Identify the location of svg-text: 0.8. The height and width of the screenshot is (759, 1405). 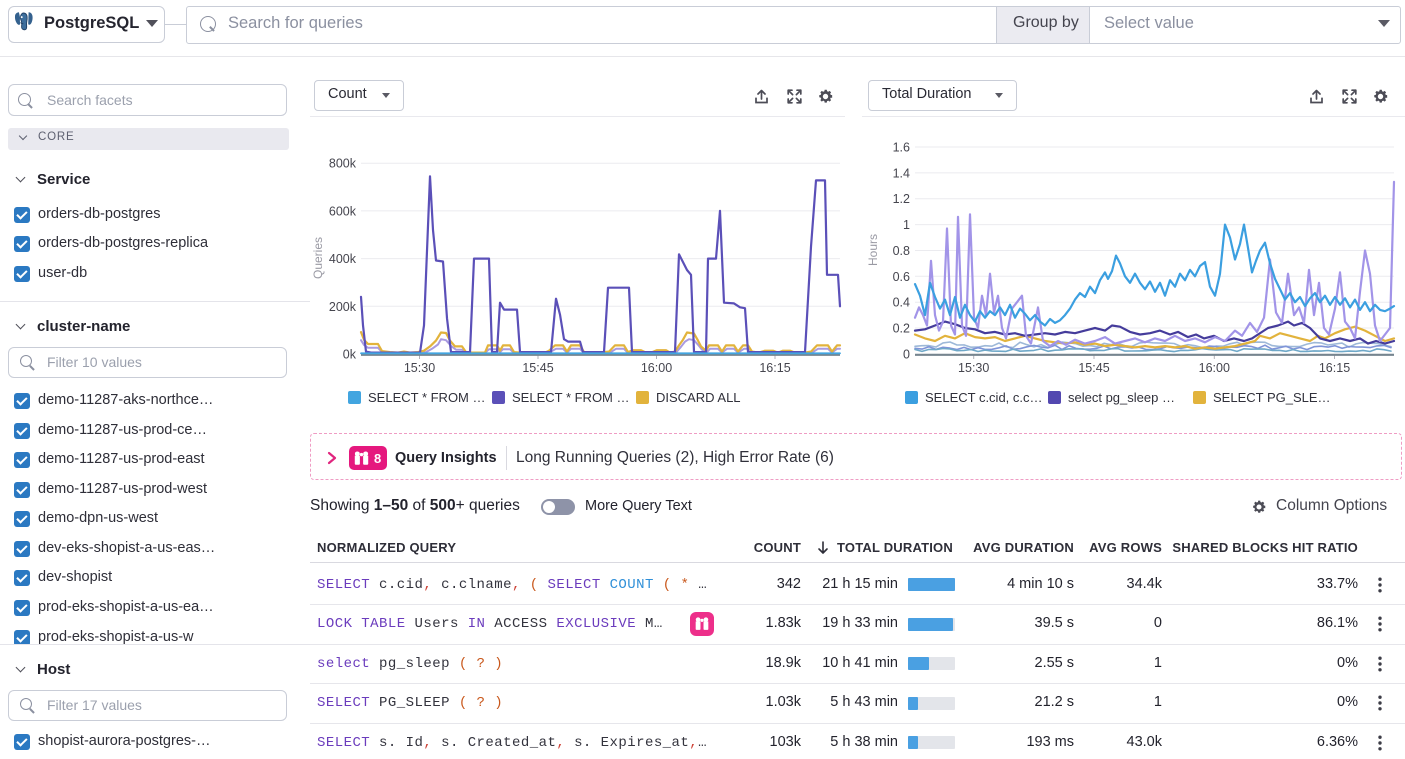
(901, 251).